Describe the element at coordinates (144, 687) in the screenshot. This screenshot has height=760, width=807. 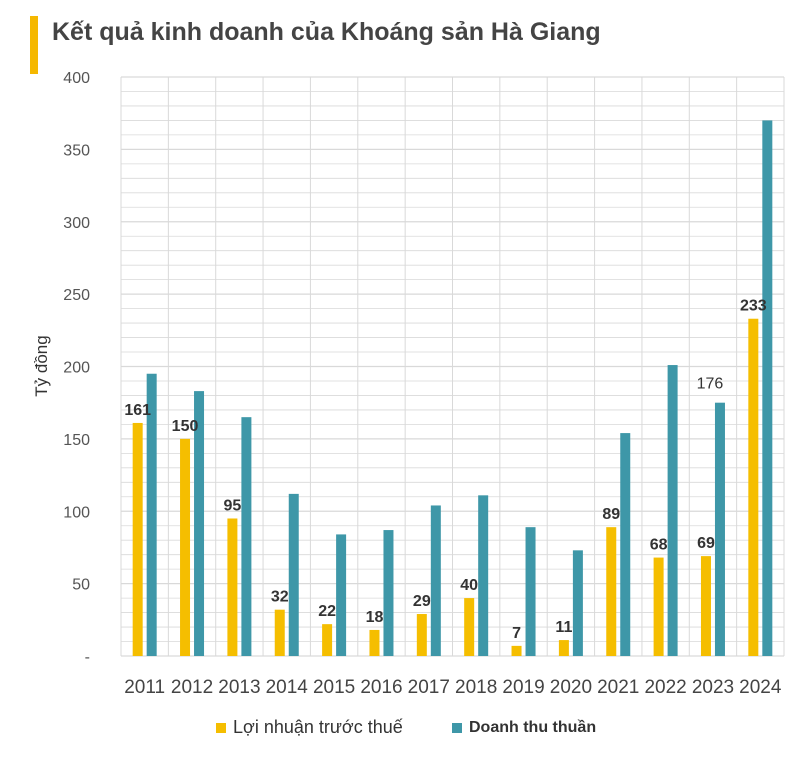
I see `x-tick-label: 2011` at that location.